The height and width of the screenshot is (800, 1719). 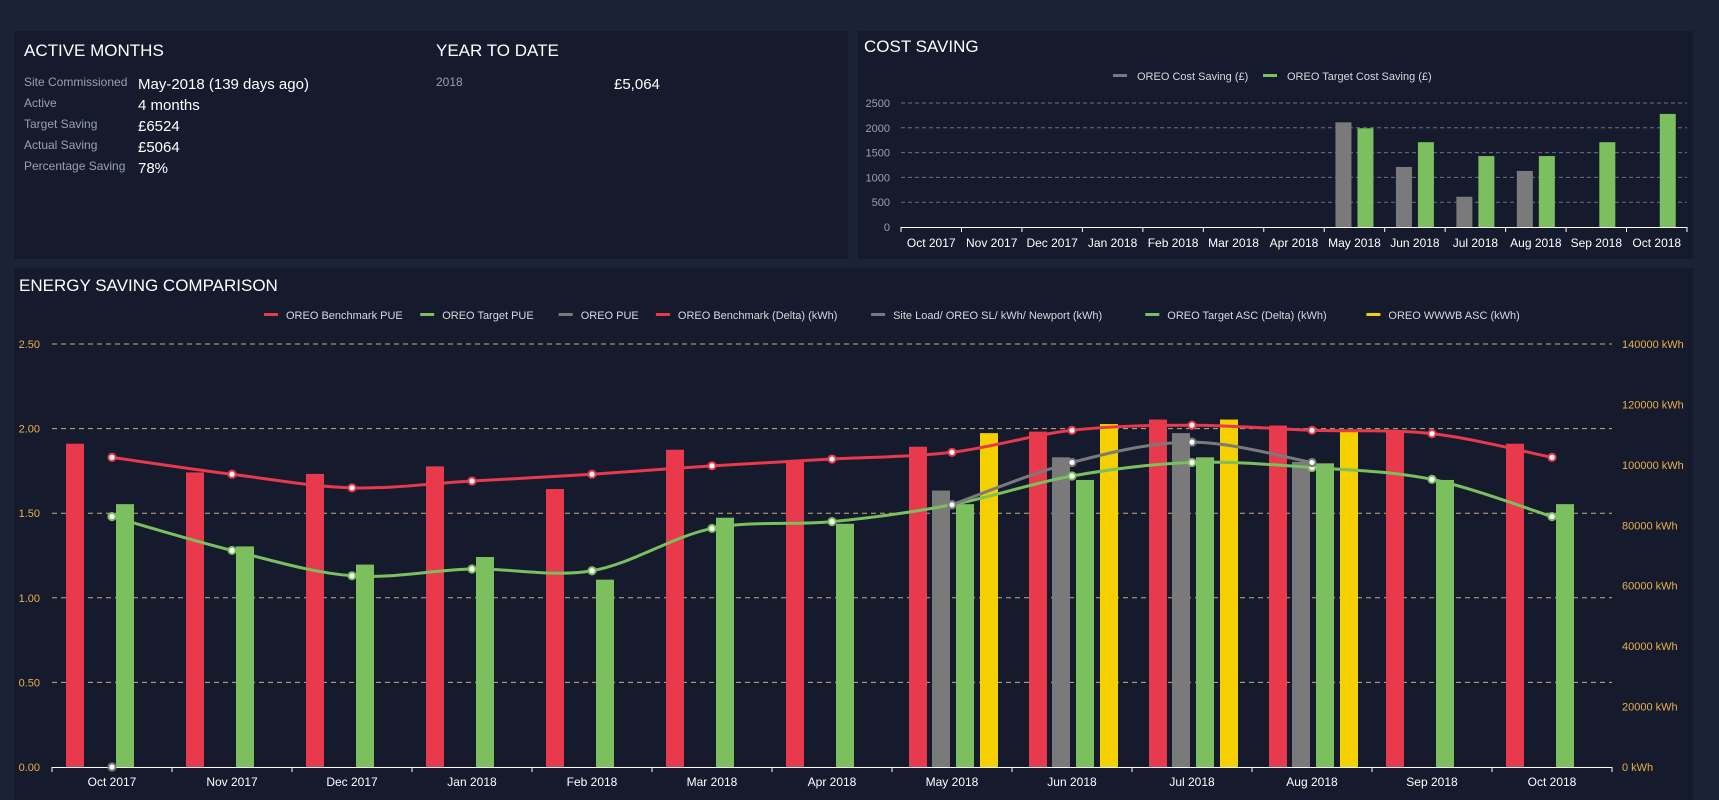 I want to click on energy-xtick-label: Sep 2018, so click(x=1432, y=782).